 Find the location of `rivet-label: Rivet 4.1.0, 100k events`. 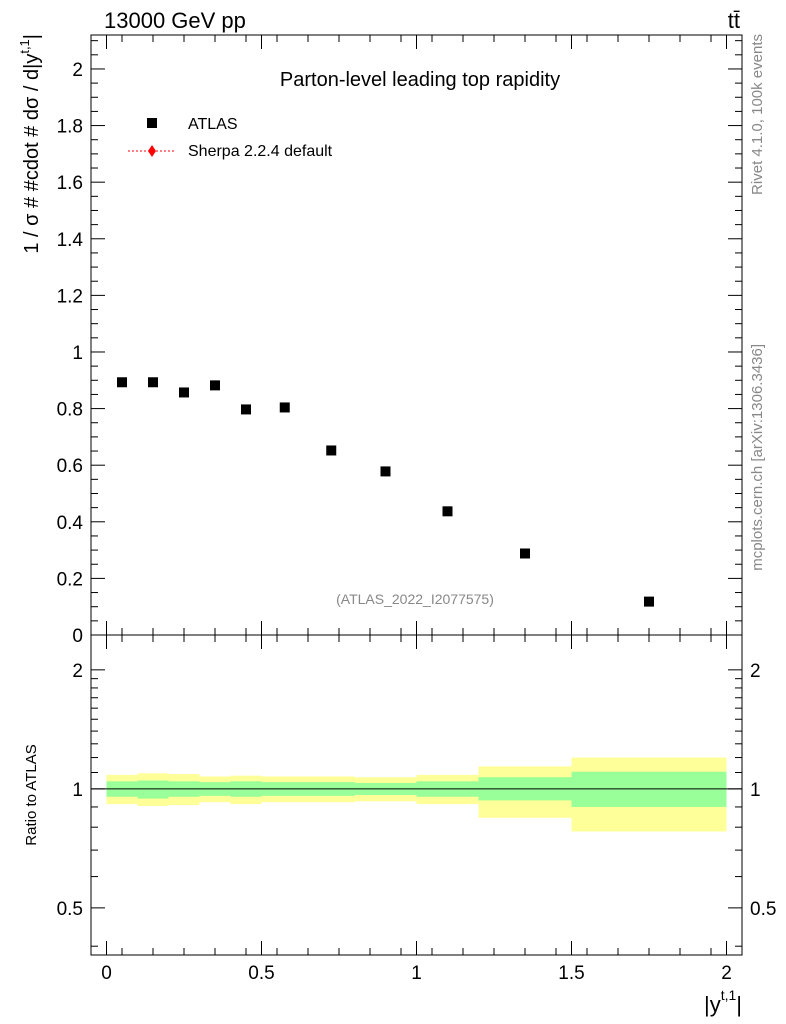

rivet-label: Rivet 4.1.0, 100k events is located at coordinates (757, 114).